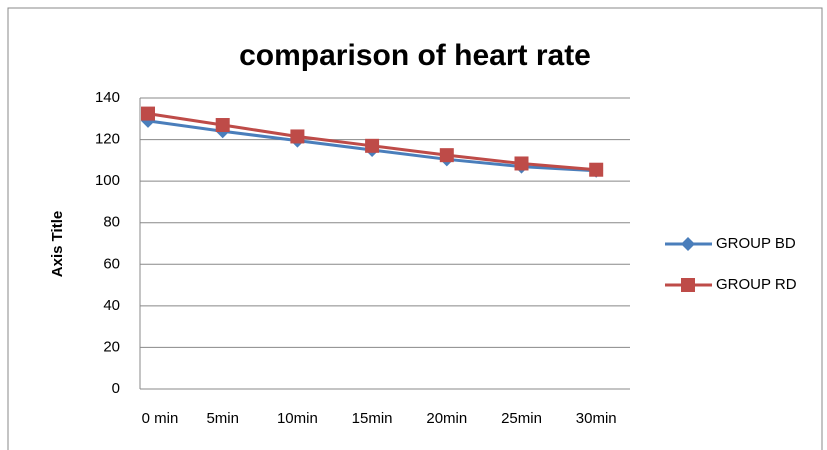 Image resolution: width=827 pixels, height=450 pixels. I want to click on x-tick-label: 15min, so click(372, 418).